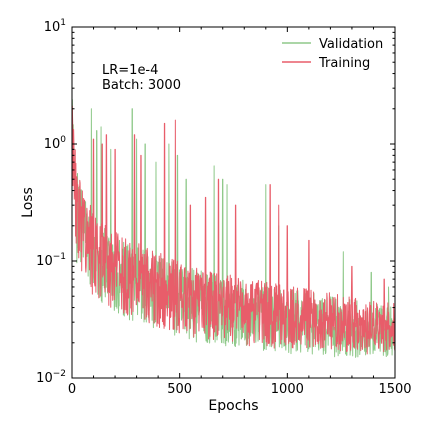 The image size is (432, 432). Describe the element at coordinates (130, 70) in the screenshot. I see `annotation-lr: LR=1e-4` at that location.